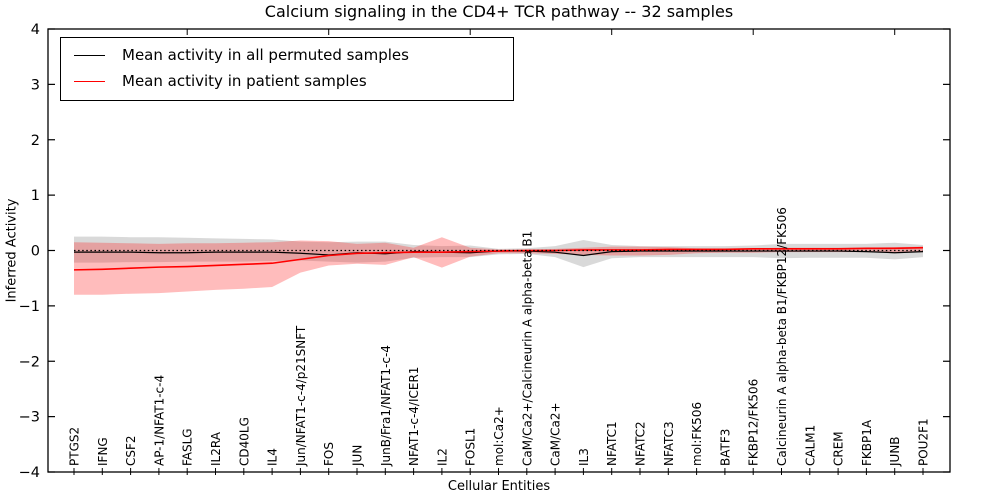 The image size is (1000, 500). Describe the element at coordinates (499, 486) in the screenshot. I see `x-axis-label: Cellular Entities` at that location.